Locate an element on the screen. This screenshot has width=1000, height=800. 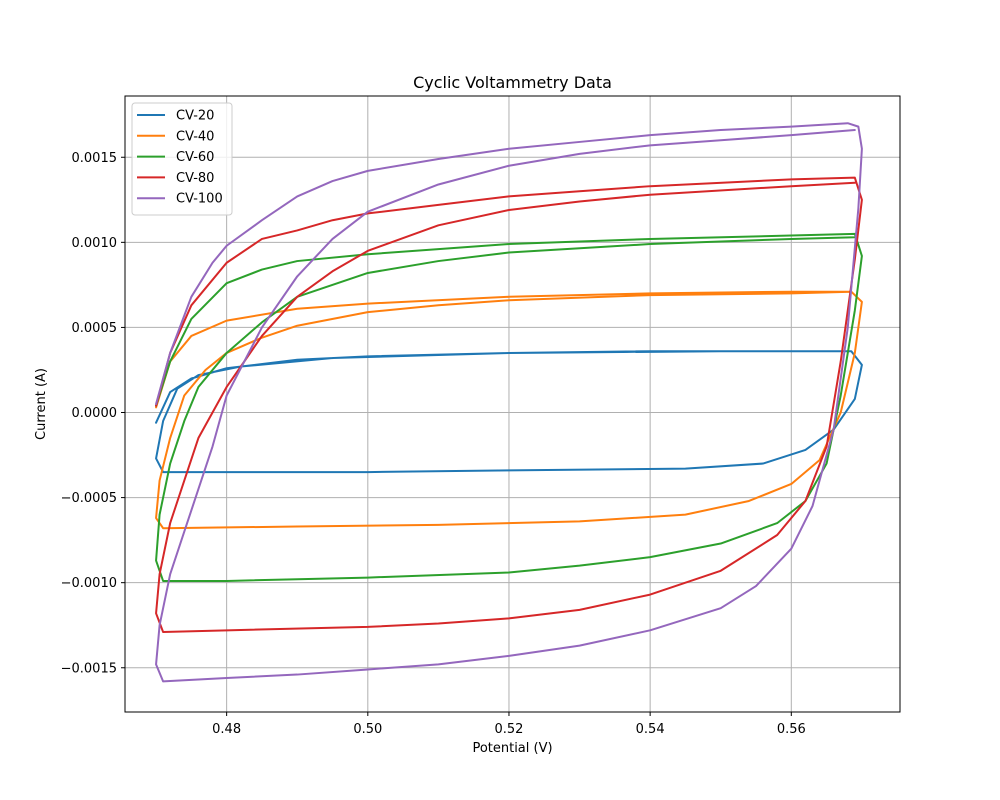
legend-box is located at coordinates (182, 159).